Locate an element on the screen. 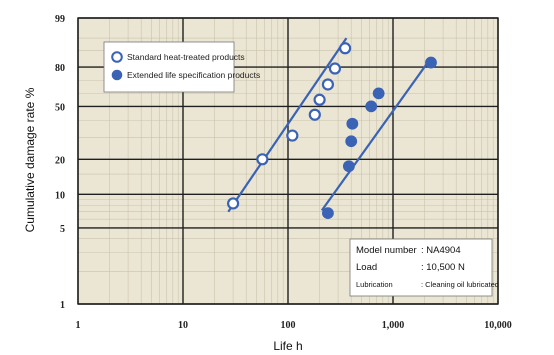 Image resolution: width=554 pixels, height=355 pixels. y-tick-label: 80 is located at coordinates (60, 68).